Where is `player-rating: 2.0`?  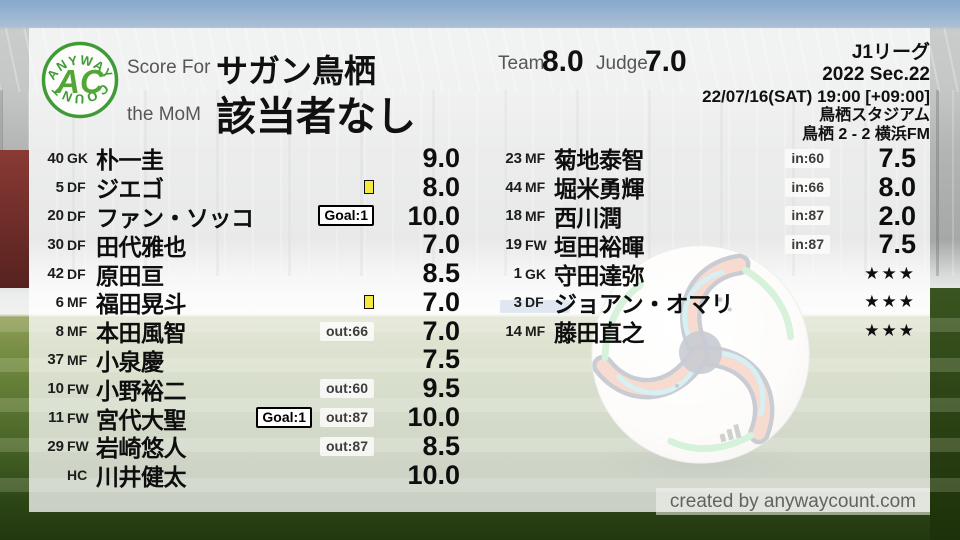
player-rating: 2.0 is located at coordinates (897, 215).